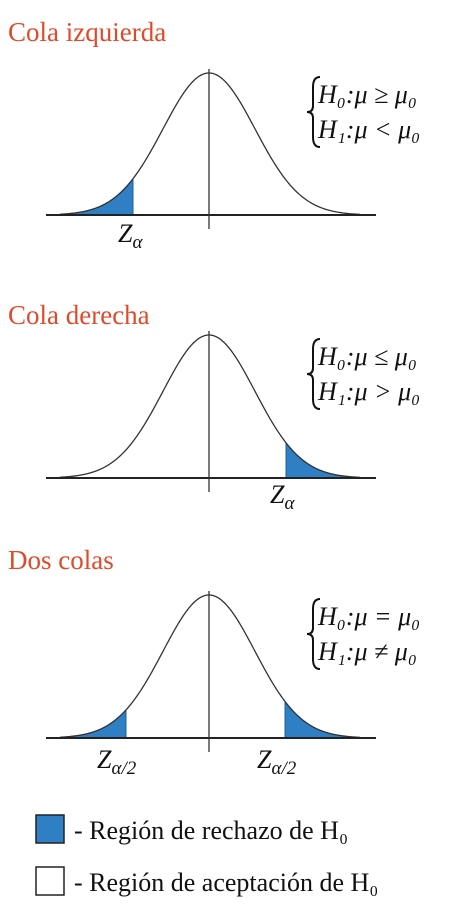 The image size is (474, 913). I want to click on hypothesis: H₀:μ = μ₀, so click(368, 616).